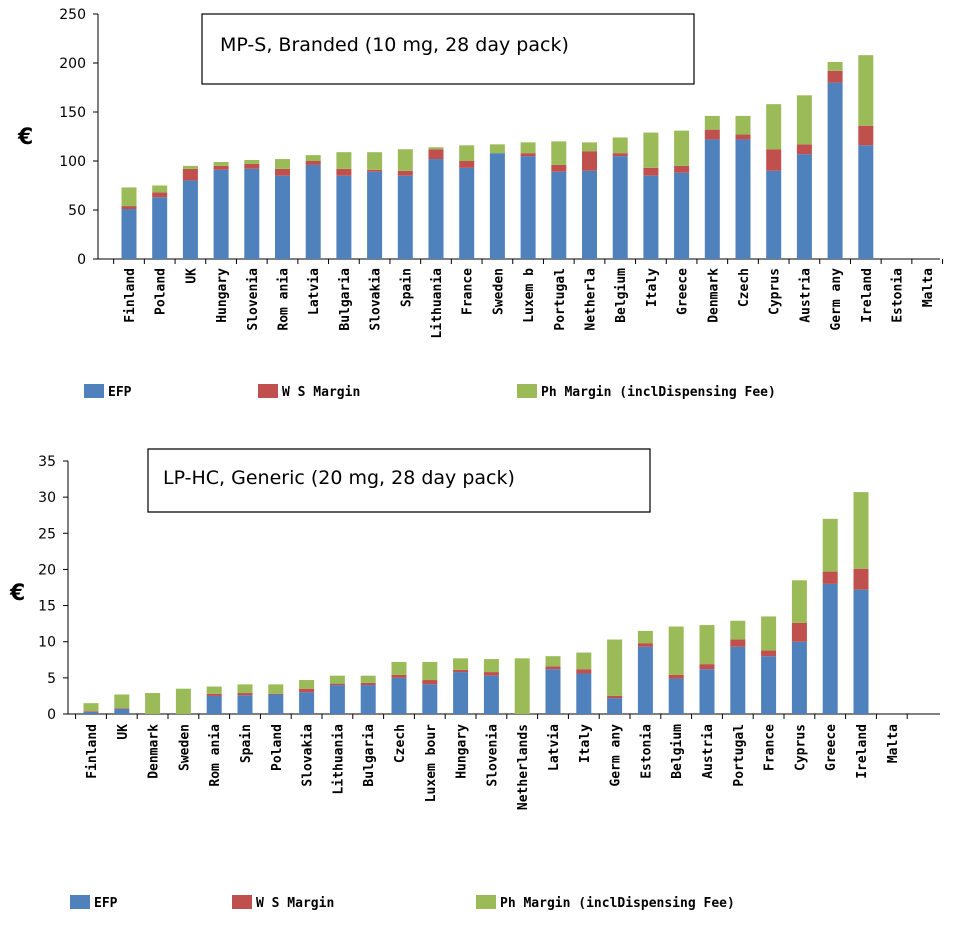 The image size is (956, 929). Describe the element at coordinates (683, 291) in the screenshot. I see `category-label: Greece` at that location.